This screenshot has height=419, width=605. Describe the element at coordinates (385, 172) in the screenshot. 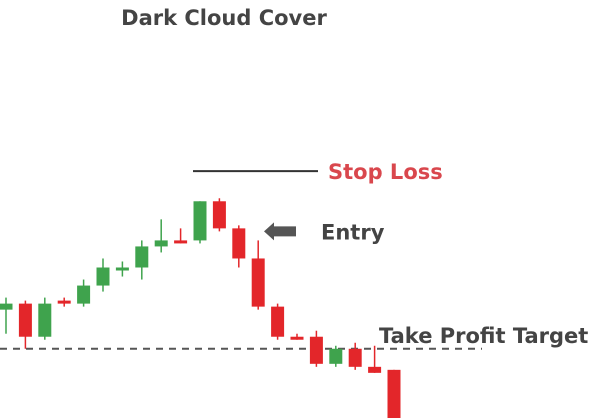

I see `stop-loss-label: Stop Loss` at that location.